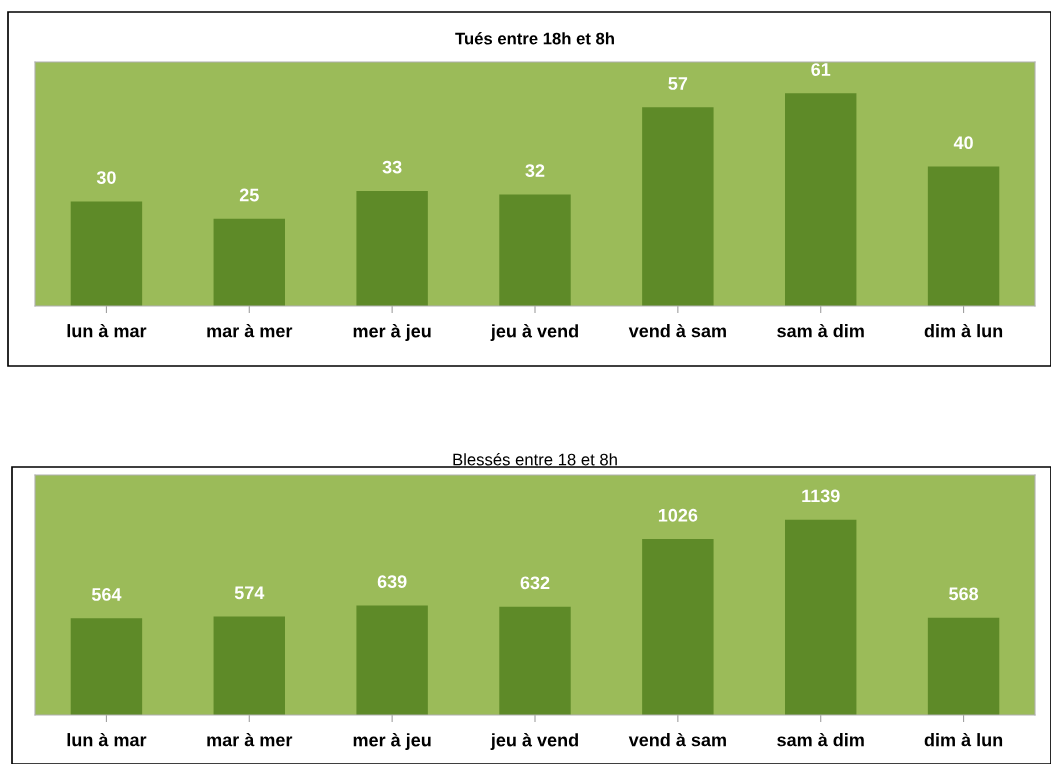  Describe the element at coordinates (535, 171) in the screenshot. I see `data-label: 32` at that location.